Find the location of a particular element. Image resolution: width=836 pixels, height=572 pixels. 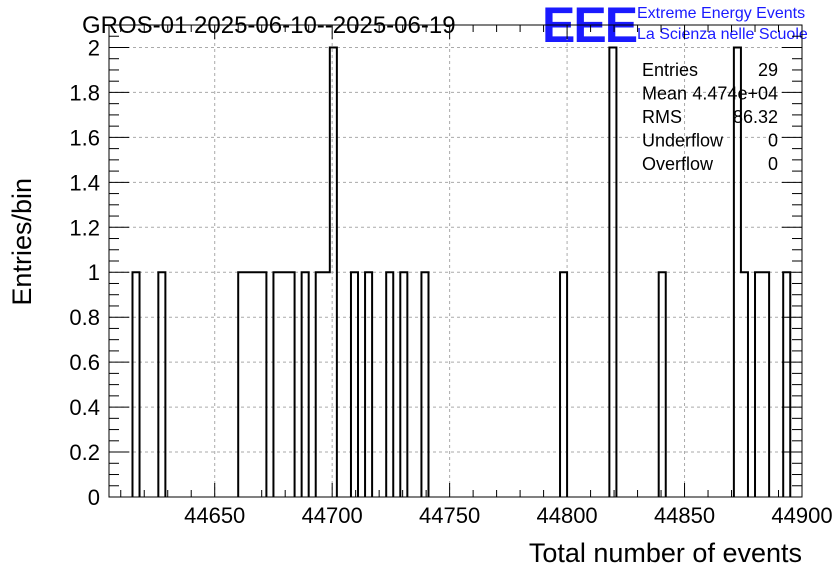

y-axis-label: Entries/bin is located at coordinates (22, 242).